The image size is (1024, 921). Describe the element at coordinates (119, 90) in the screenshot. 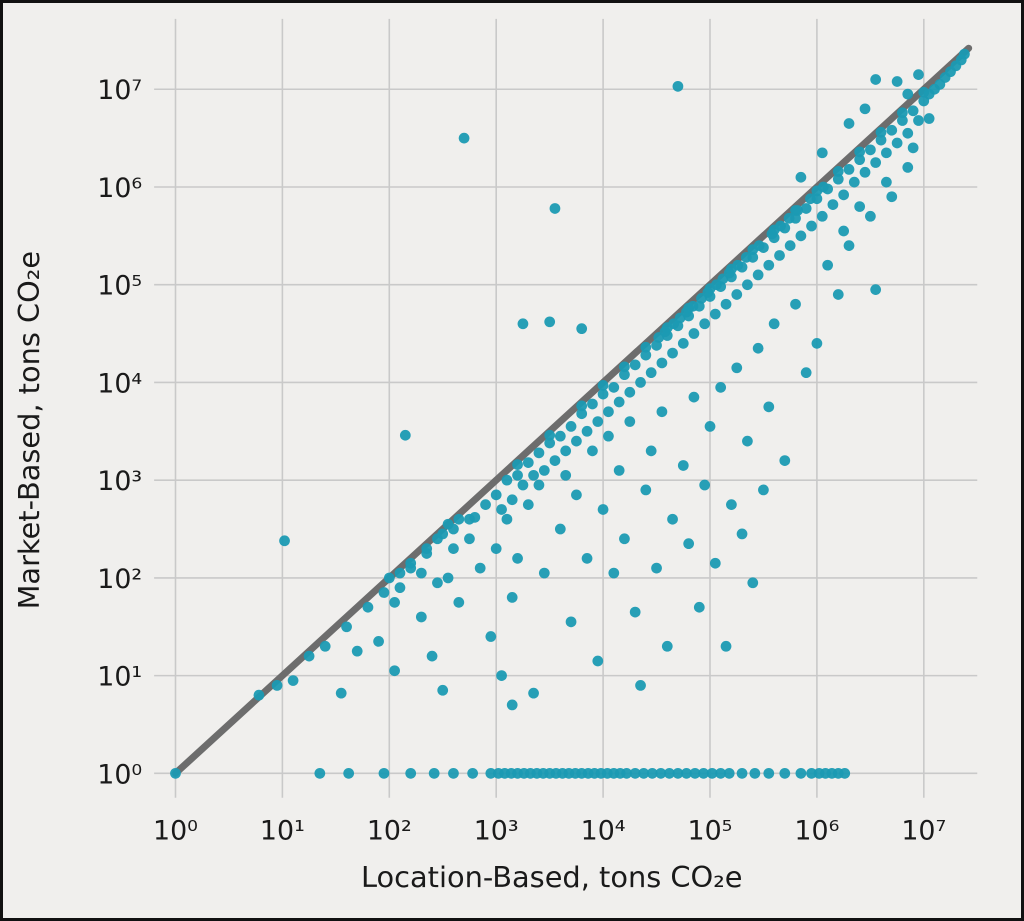

I see `y-tick-label: 10⁷` at that location.